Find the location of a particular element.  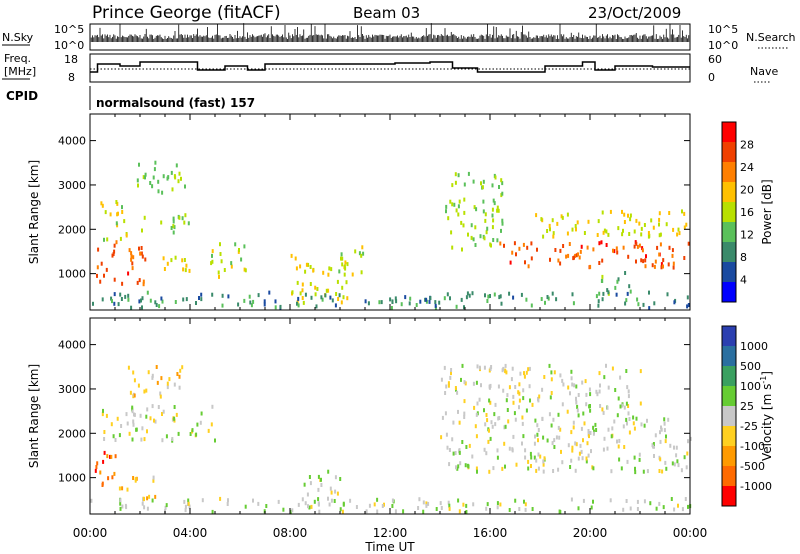

colorbar-swatch is located at coordinates (729, 356).